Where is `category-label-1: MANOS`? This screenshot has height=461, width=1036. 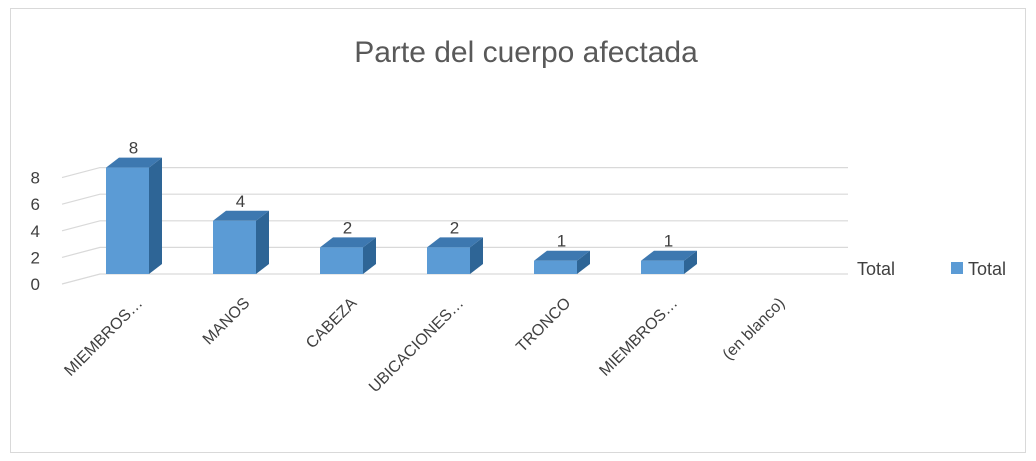
category-label-1: MANOS is located at coordinates (227, 322).